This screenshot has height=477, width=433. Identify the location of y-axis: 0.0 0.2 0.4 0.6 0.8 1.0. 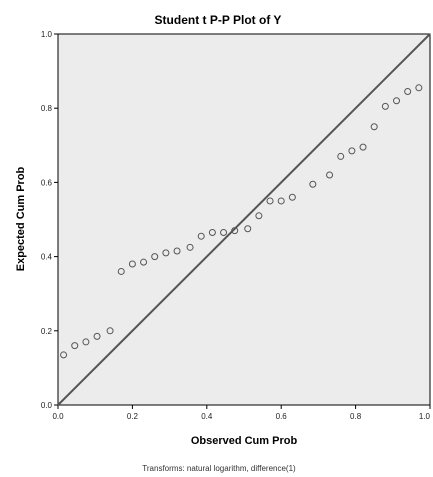
(49, 220).